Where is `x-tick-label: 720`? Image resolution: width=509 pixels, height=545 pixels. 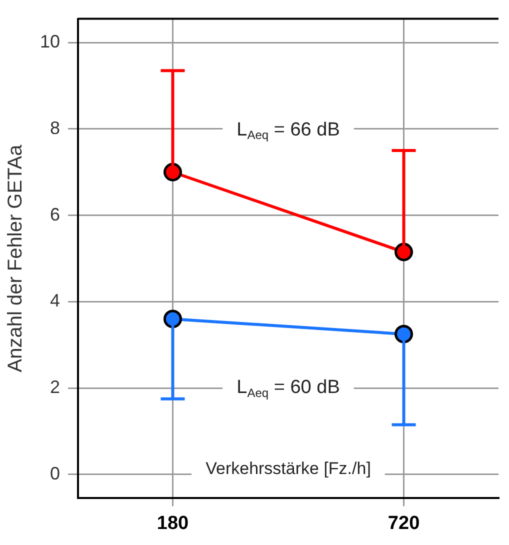
x-tick-label: 720 is located at coordinates (404, 523).